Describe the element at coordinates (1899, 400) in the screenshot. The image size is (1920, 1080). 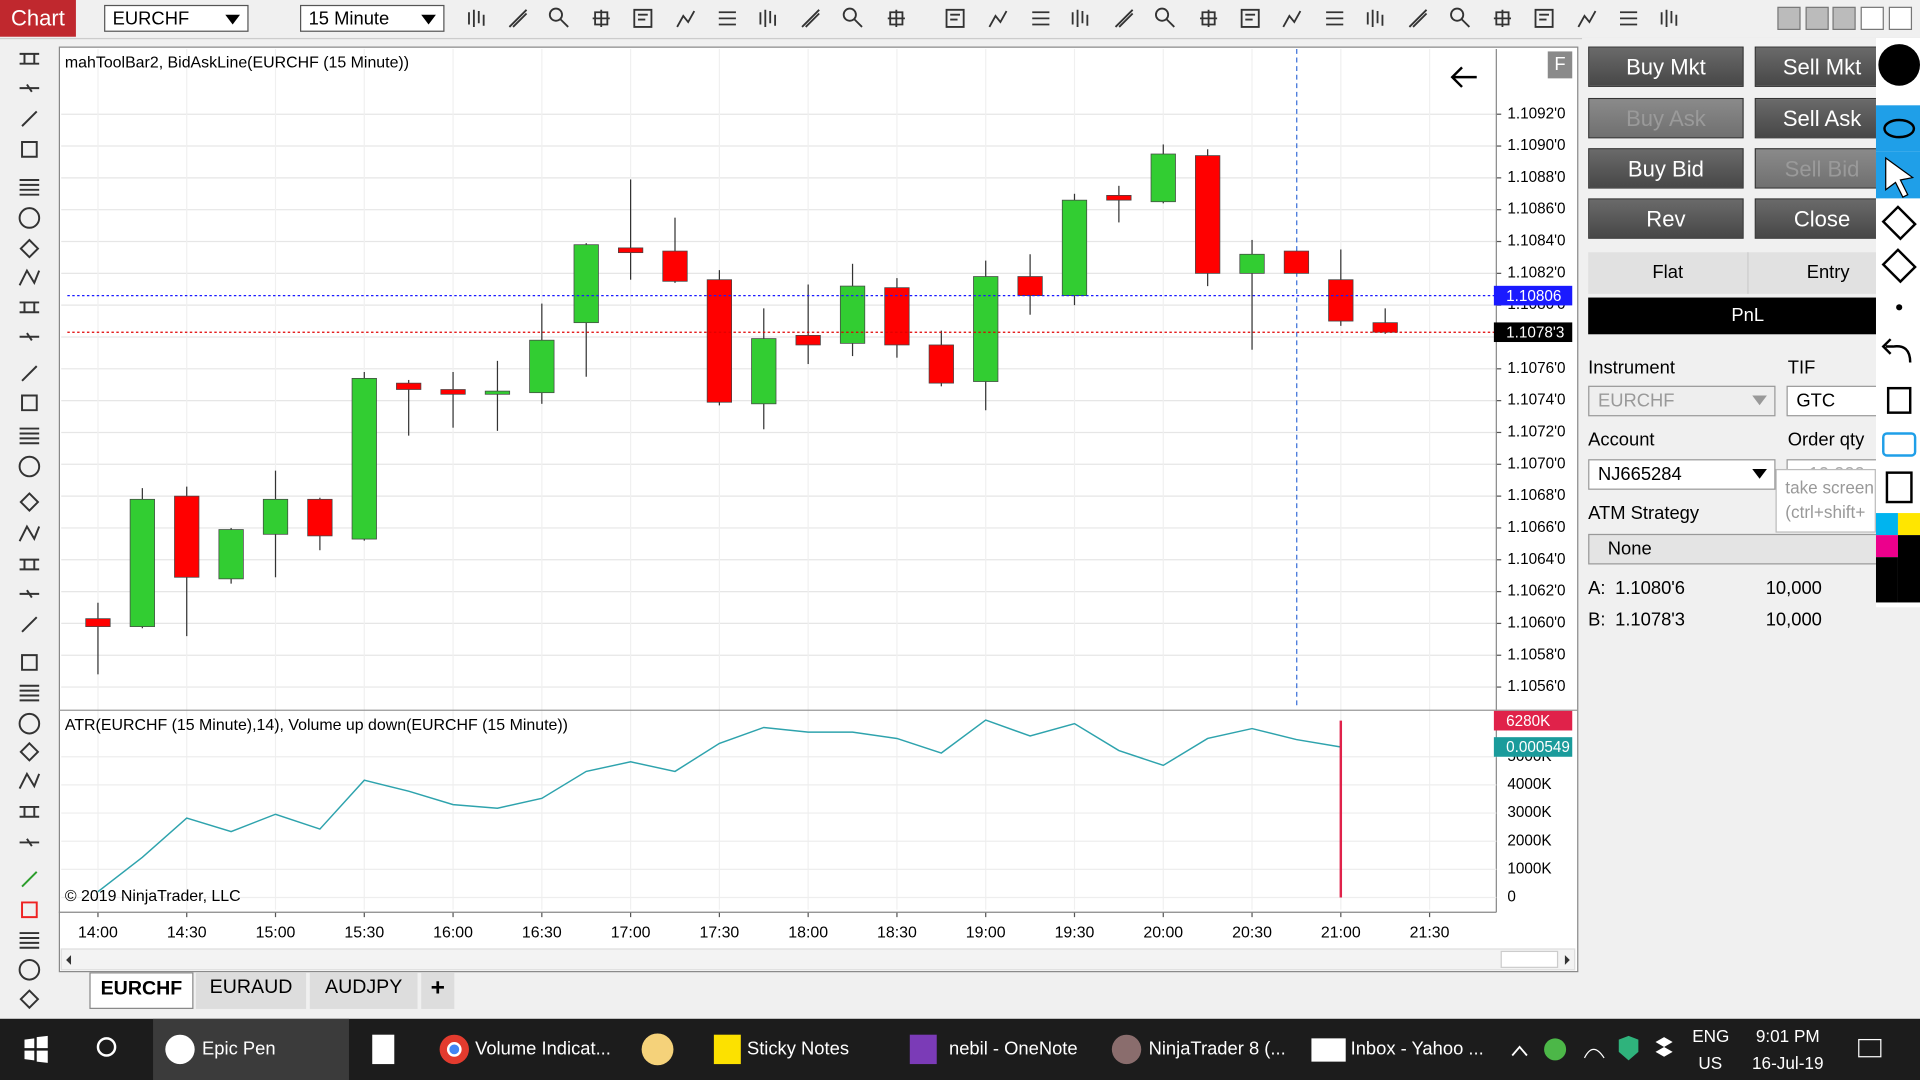
I see `trash-icon` at that location.